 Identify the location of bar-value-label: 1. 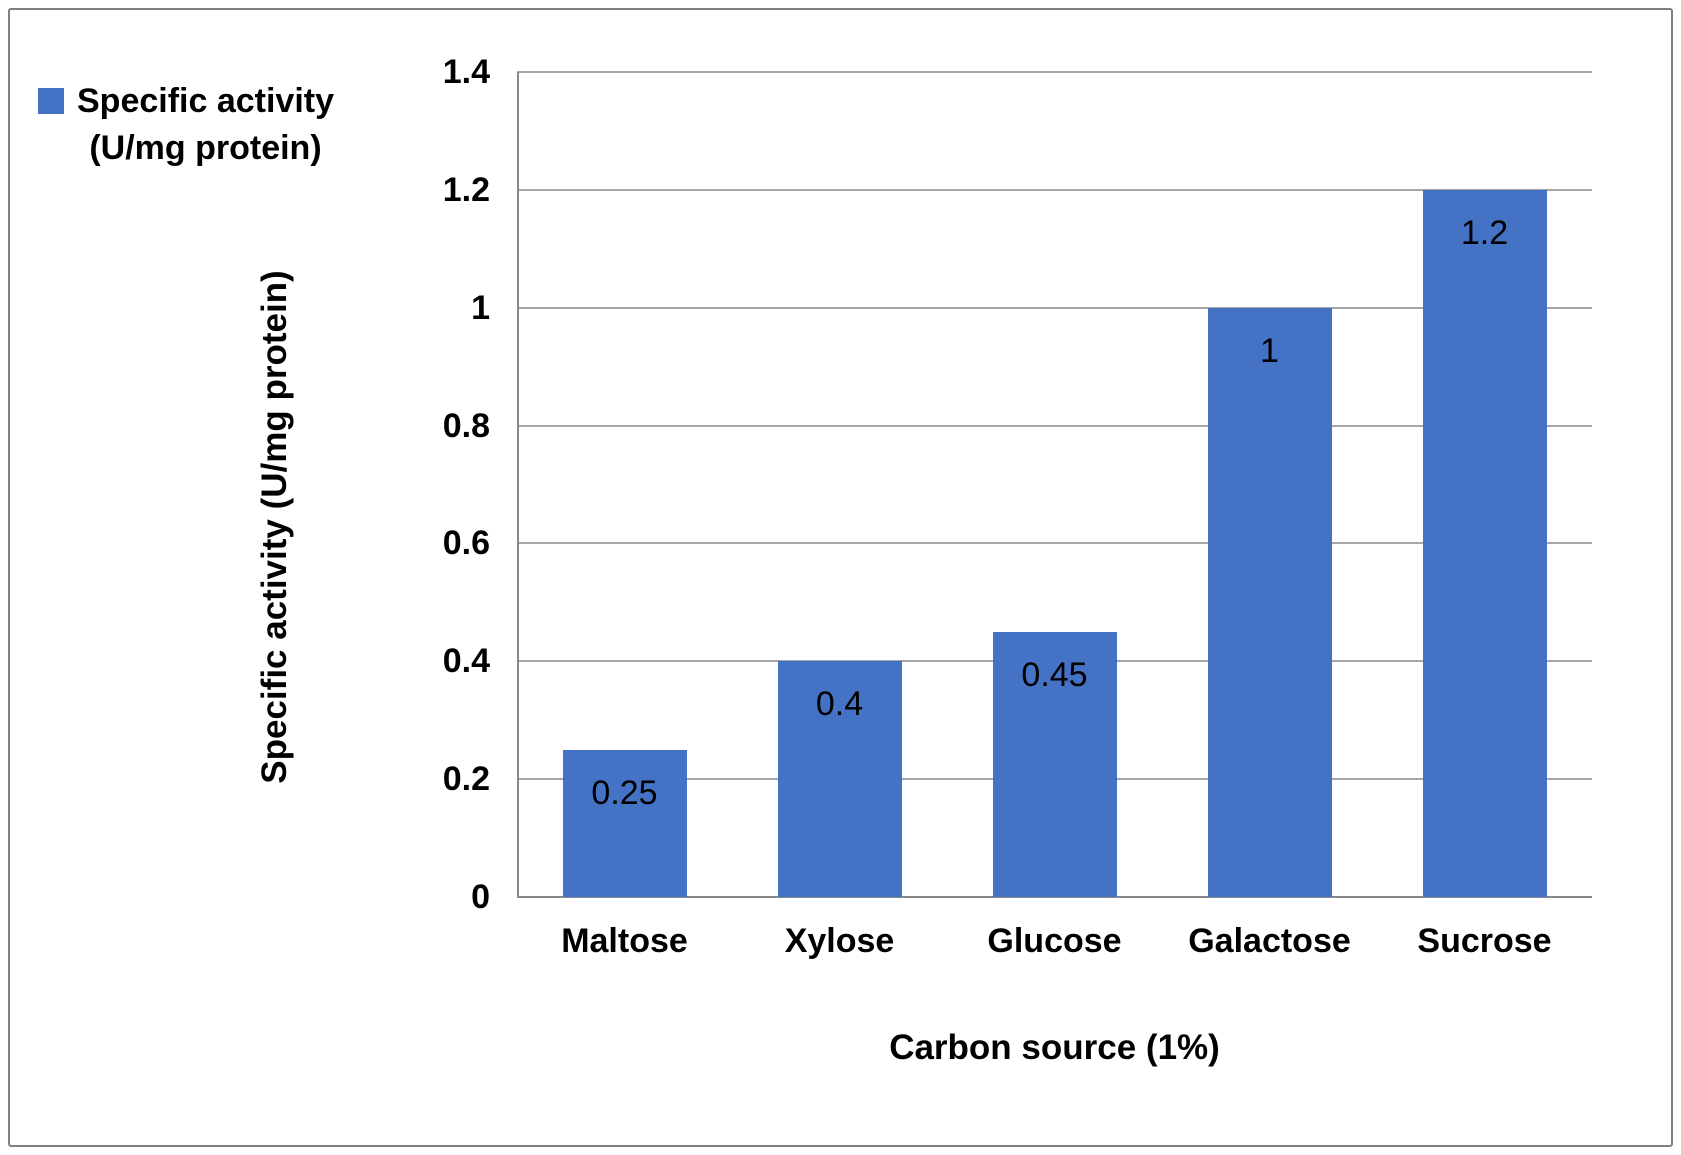
(1269, 350).